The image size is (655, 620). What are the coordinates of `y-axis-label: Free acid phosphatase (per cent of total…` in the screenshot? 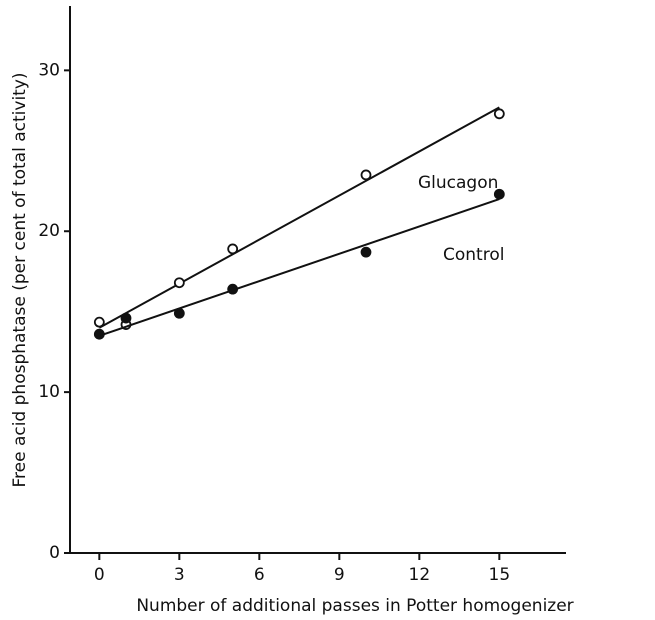 It's located at (20, 279).